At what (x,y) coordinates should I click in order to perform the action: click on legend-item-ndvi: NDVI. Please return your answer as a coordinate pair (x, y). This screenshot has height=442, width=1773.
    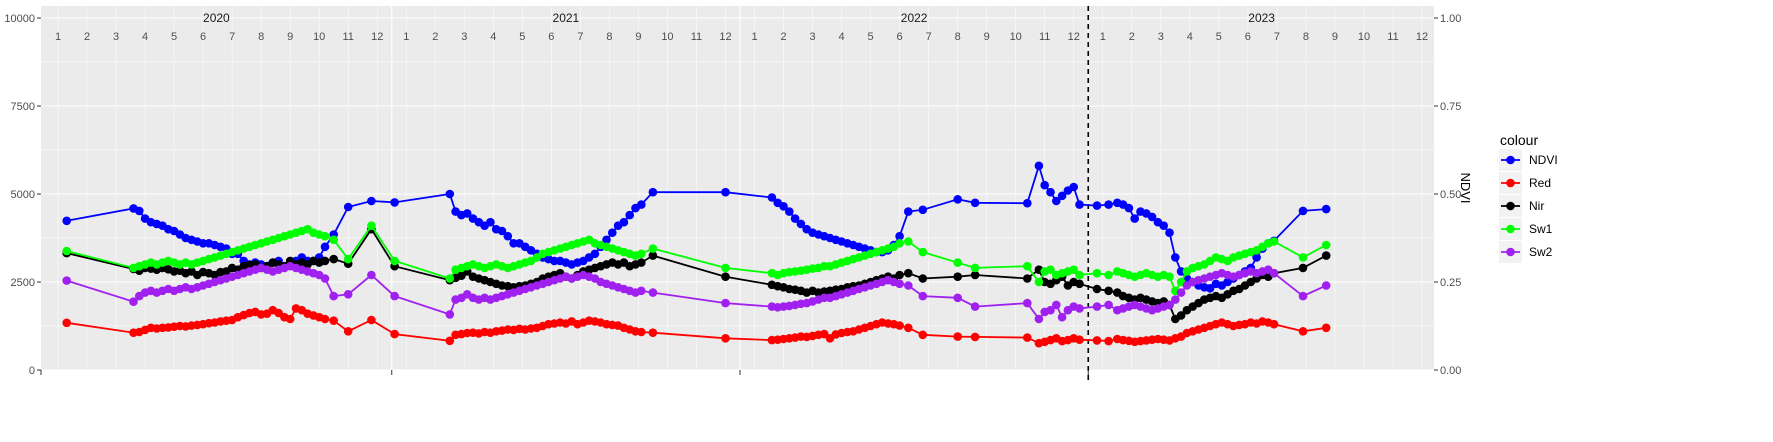
    Looking at the image, I should click on (1528, 160).